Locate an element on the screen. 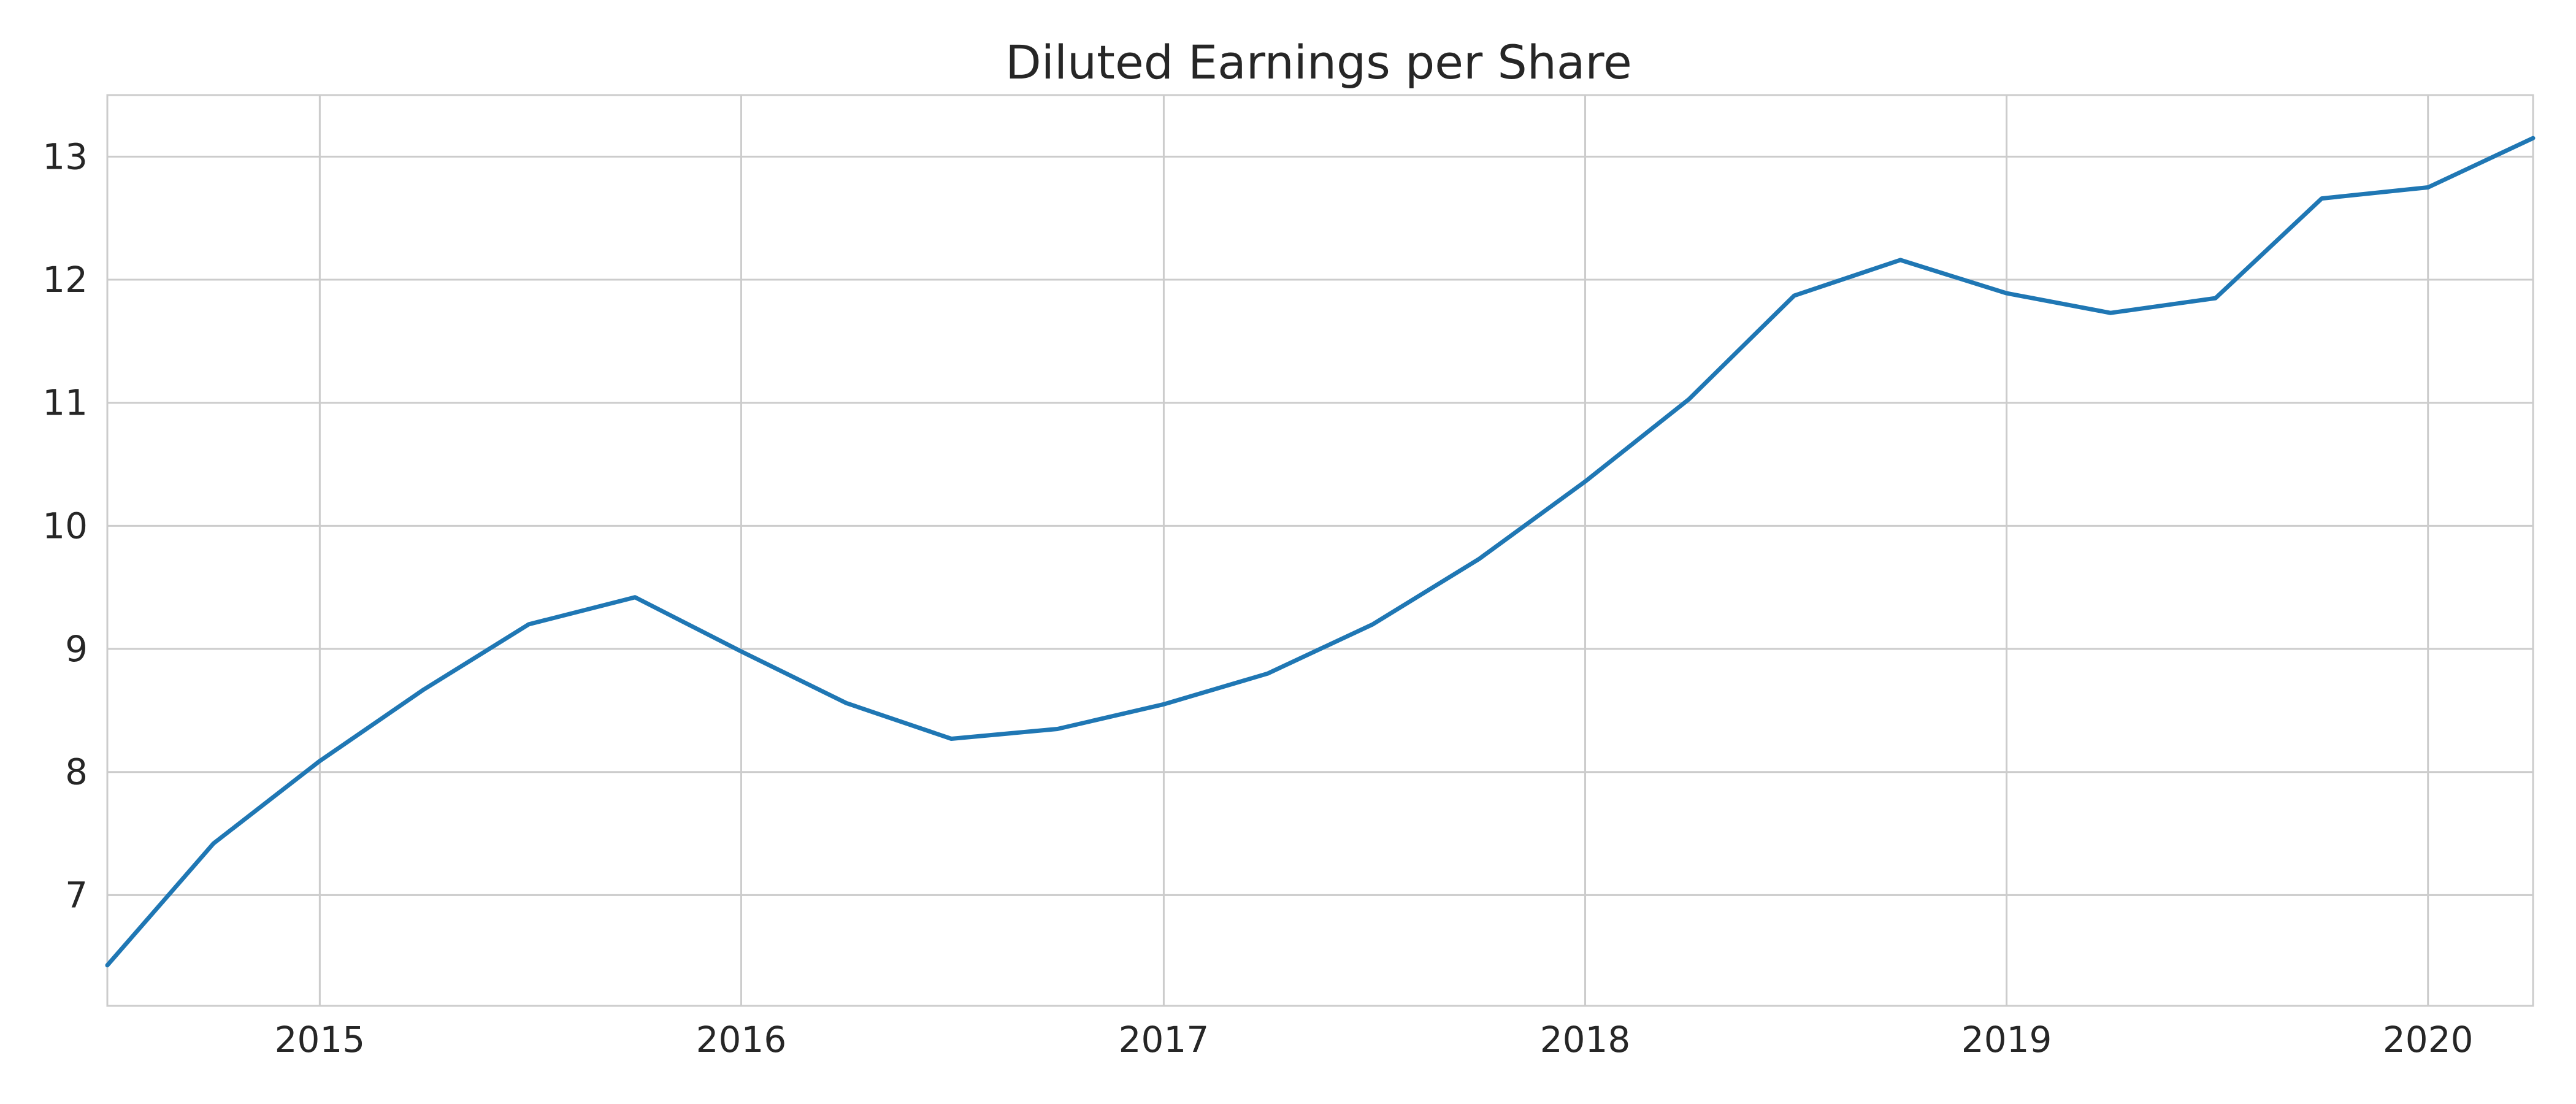  y-tick-label: 10 is located at coordinates (65, 525).